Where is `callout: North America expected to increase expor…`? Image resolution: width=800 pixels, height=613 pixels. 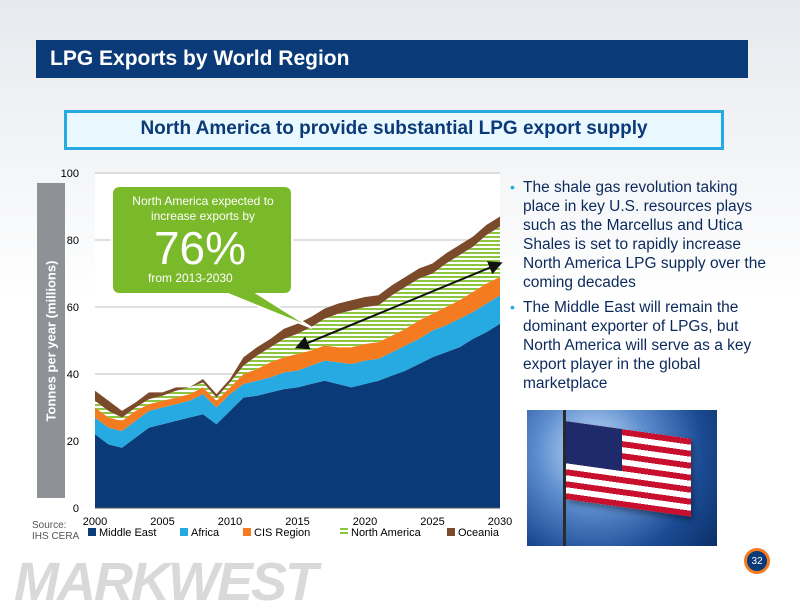
callout: North America expected to increase expor… is located at coordinates (212, 257).